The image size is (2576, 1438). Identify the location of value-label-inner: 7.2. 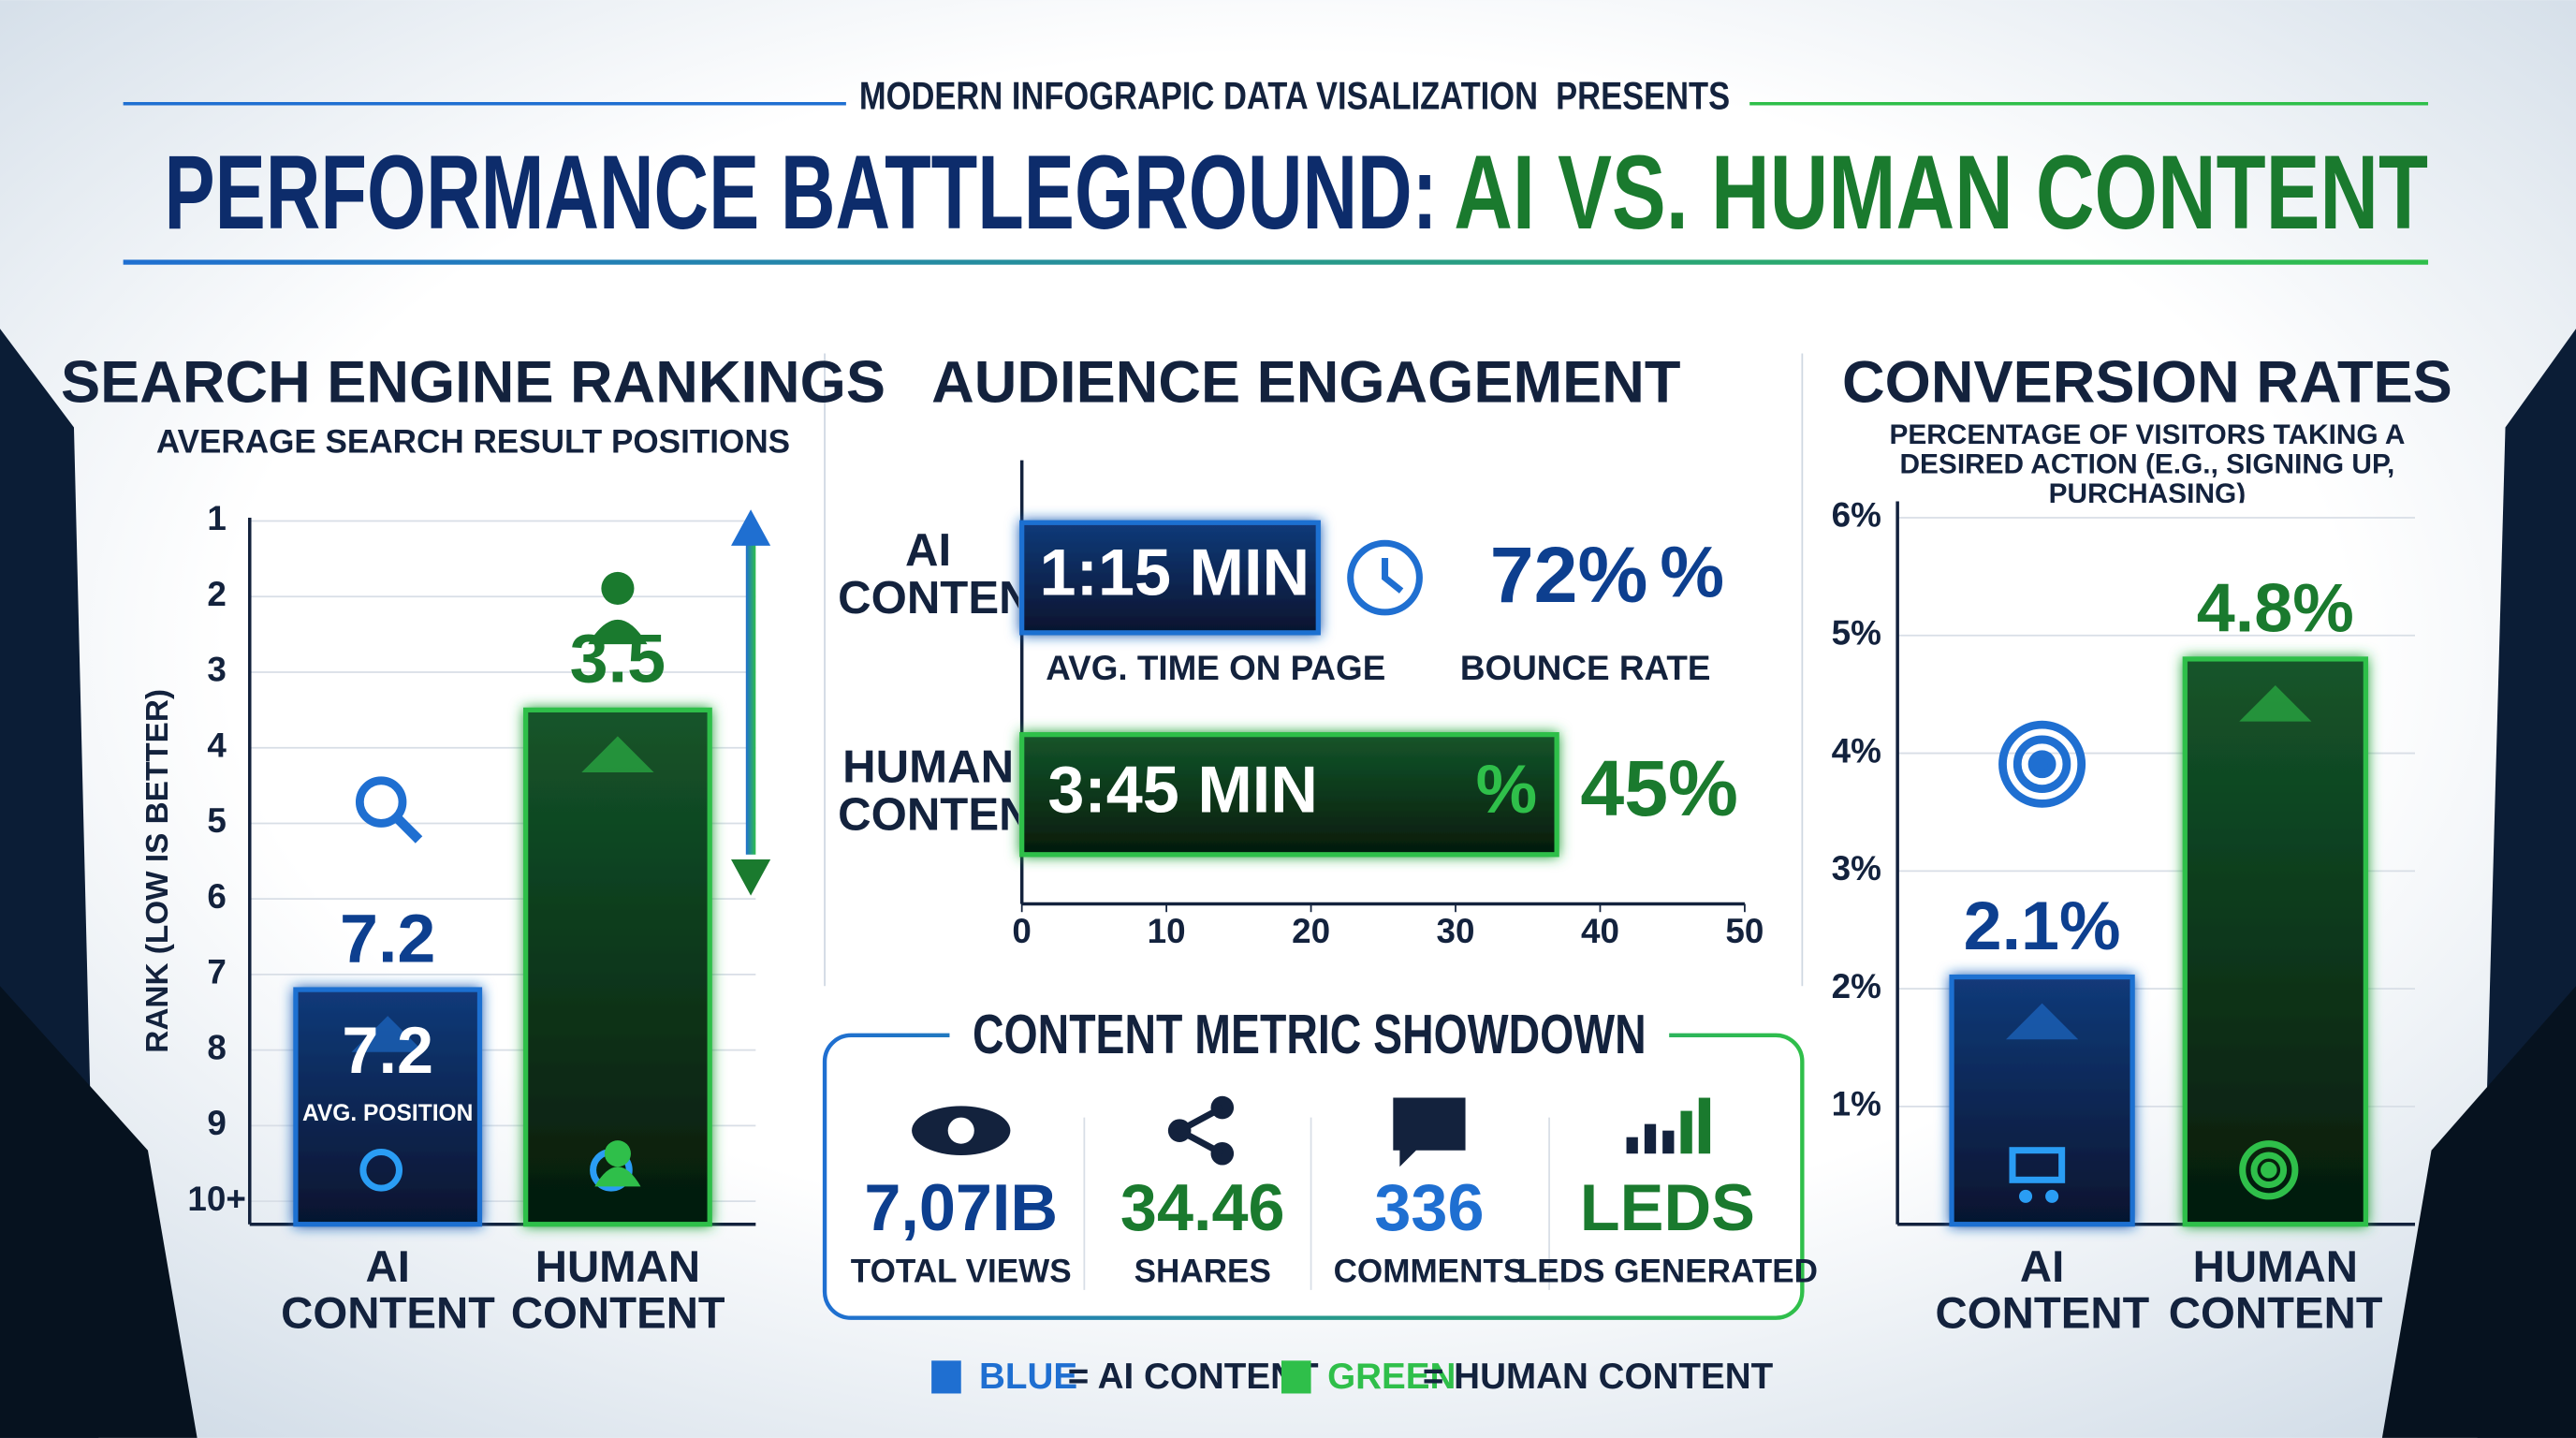
(387, 1050).